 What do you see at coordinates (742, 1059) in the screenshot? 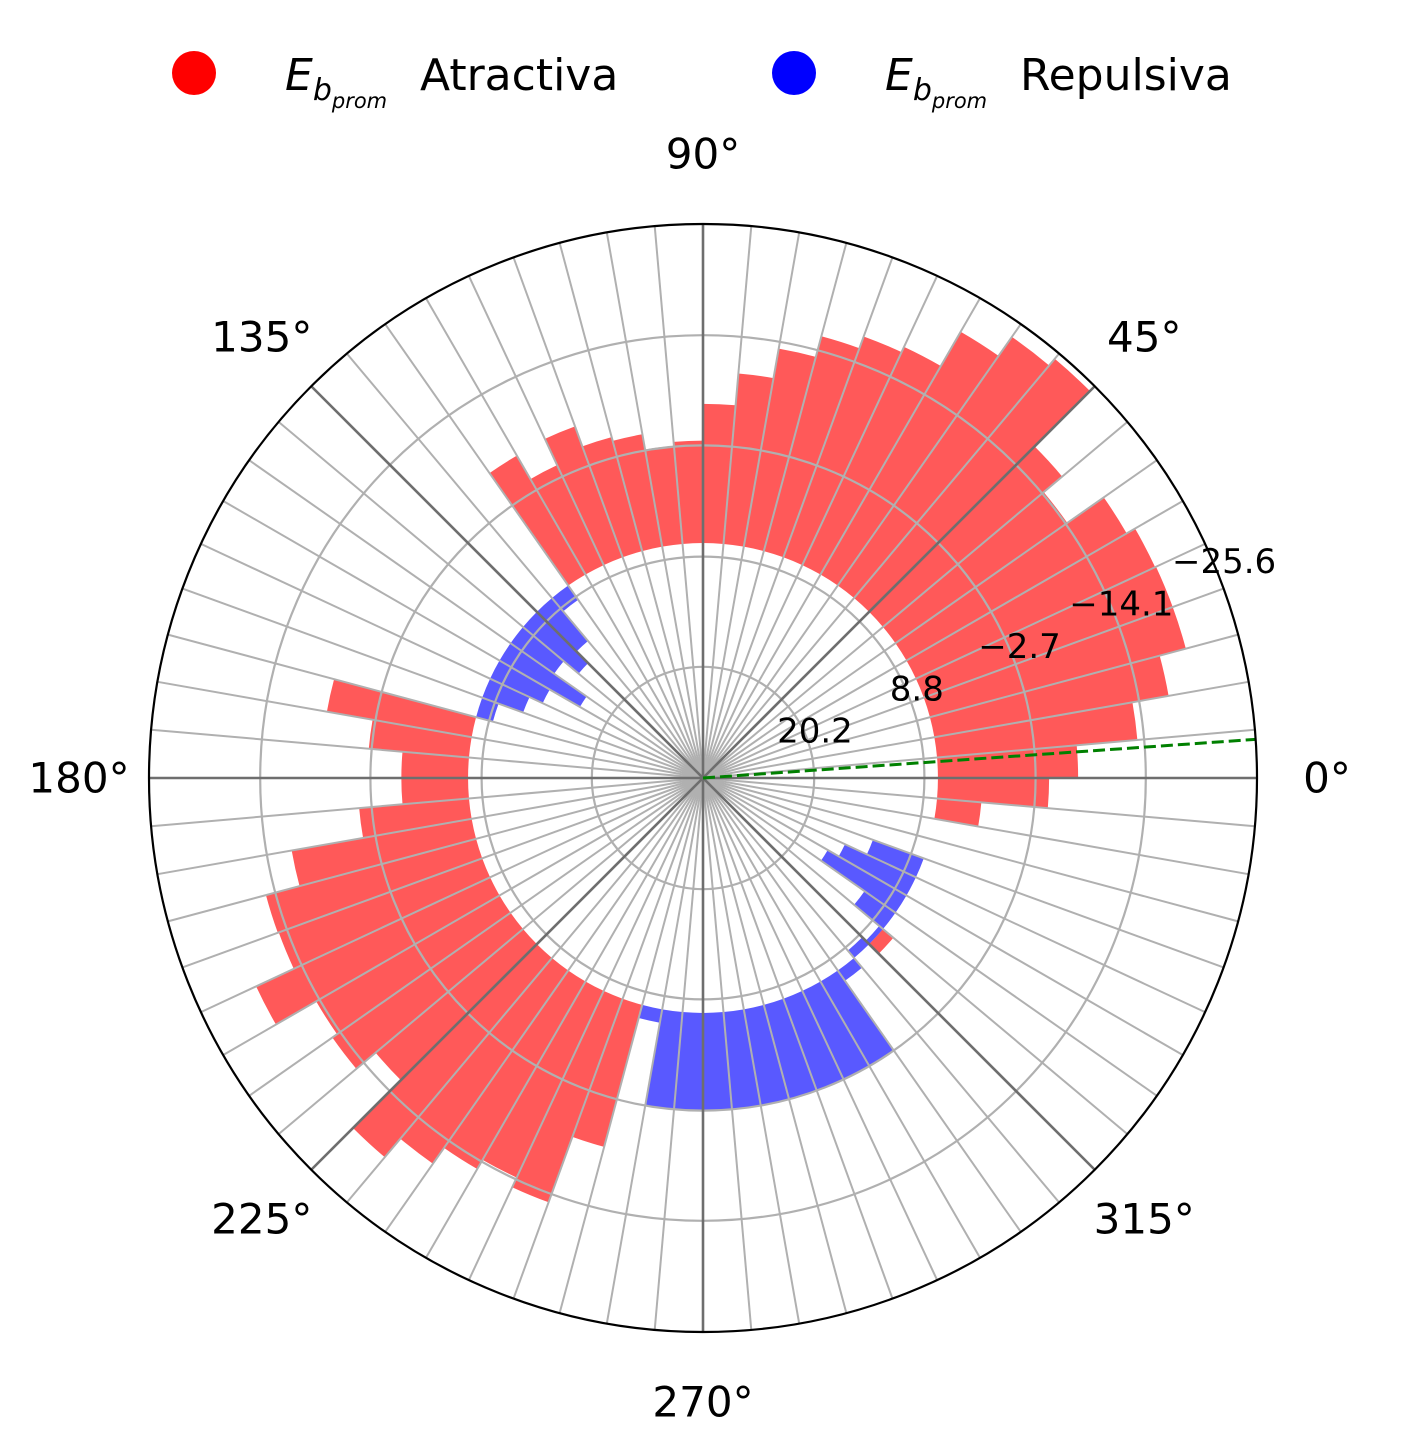
I see `bar-repulsiva-277.5` at bounding box center [742, 1059].